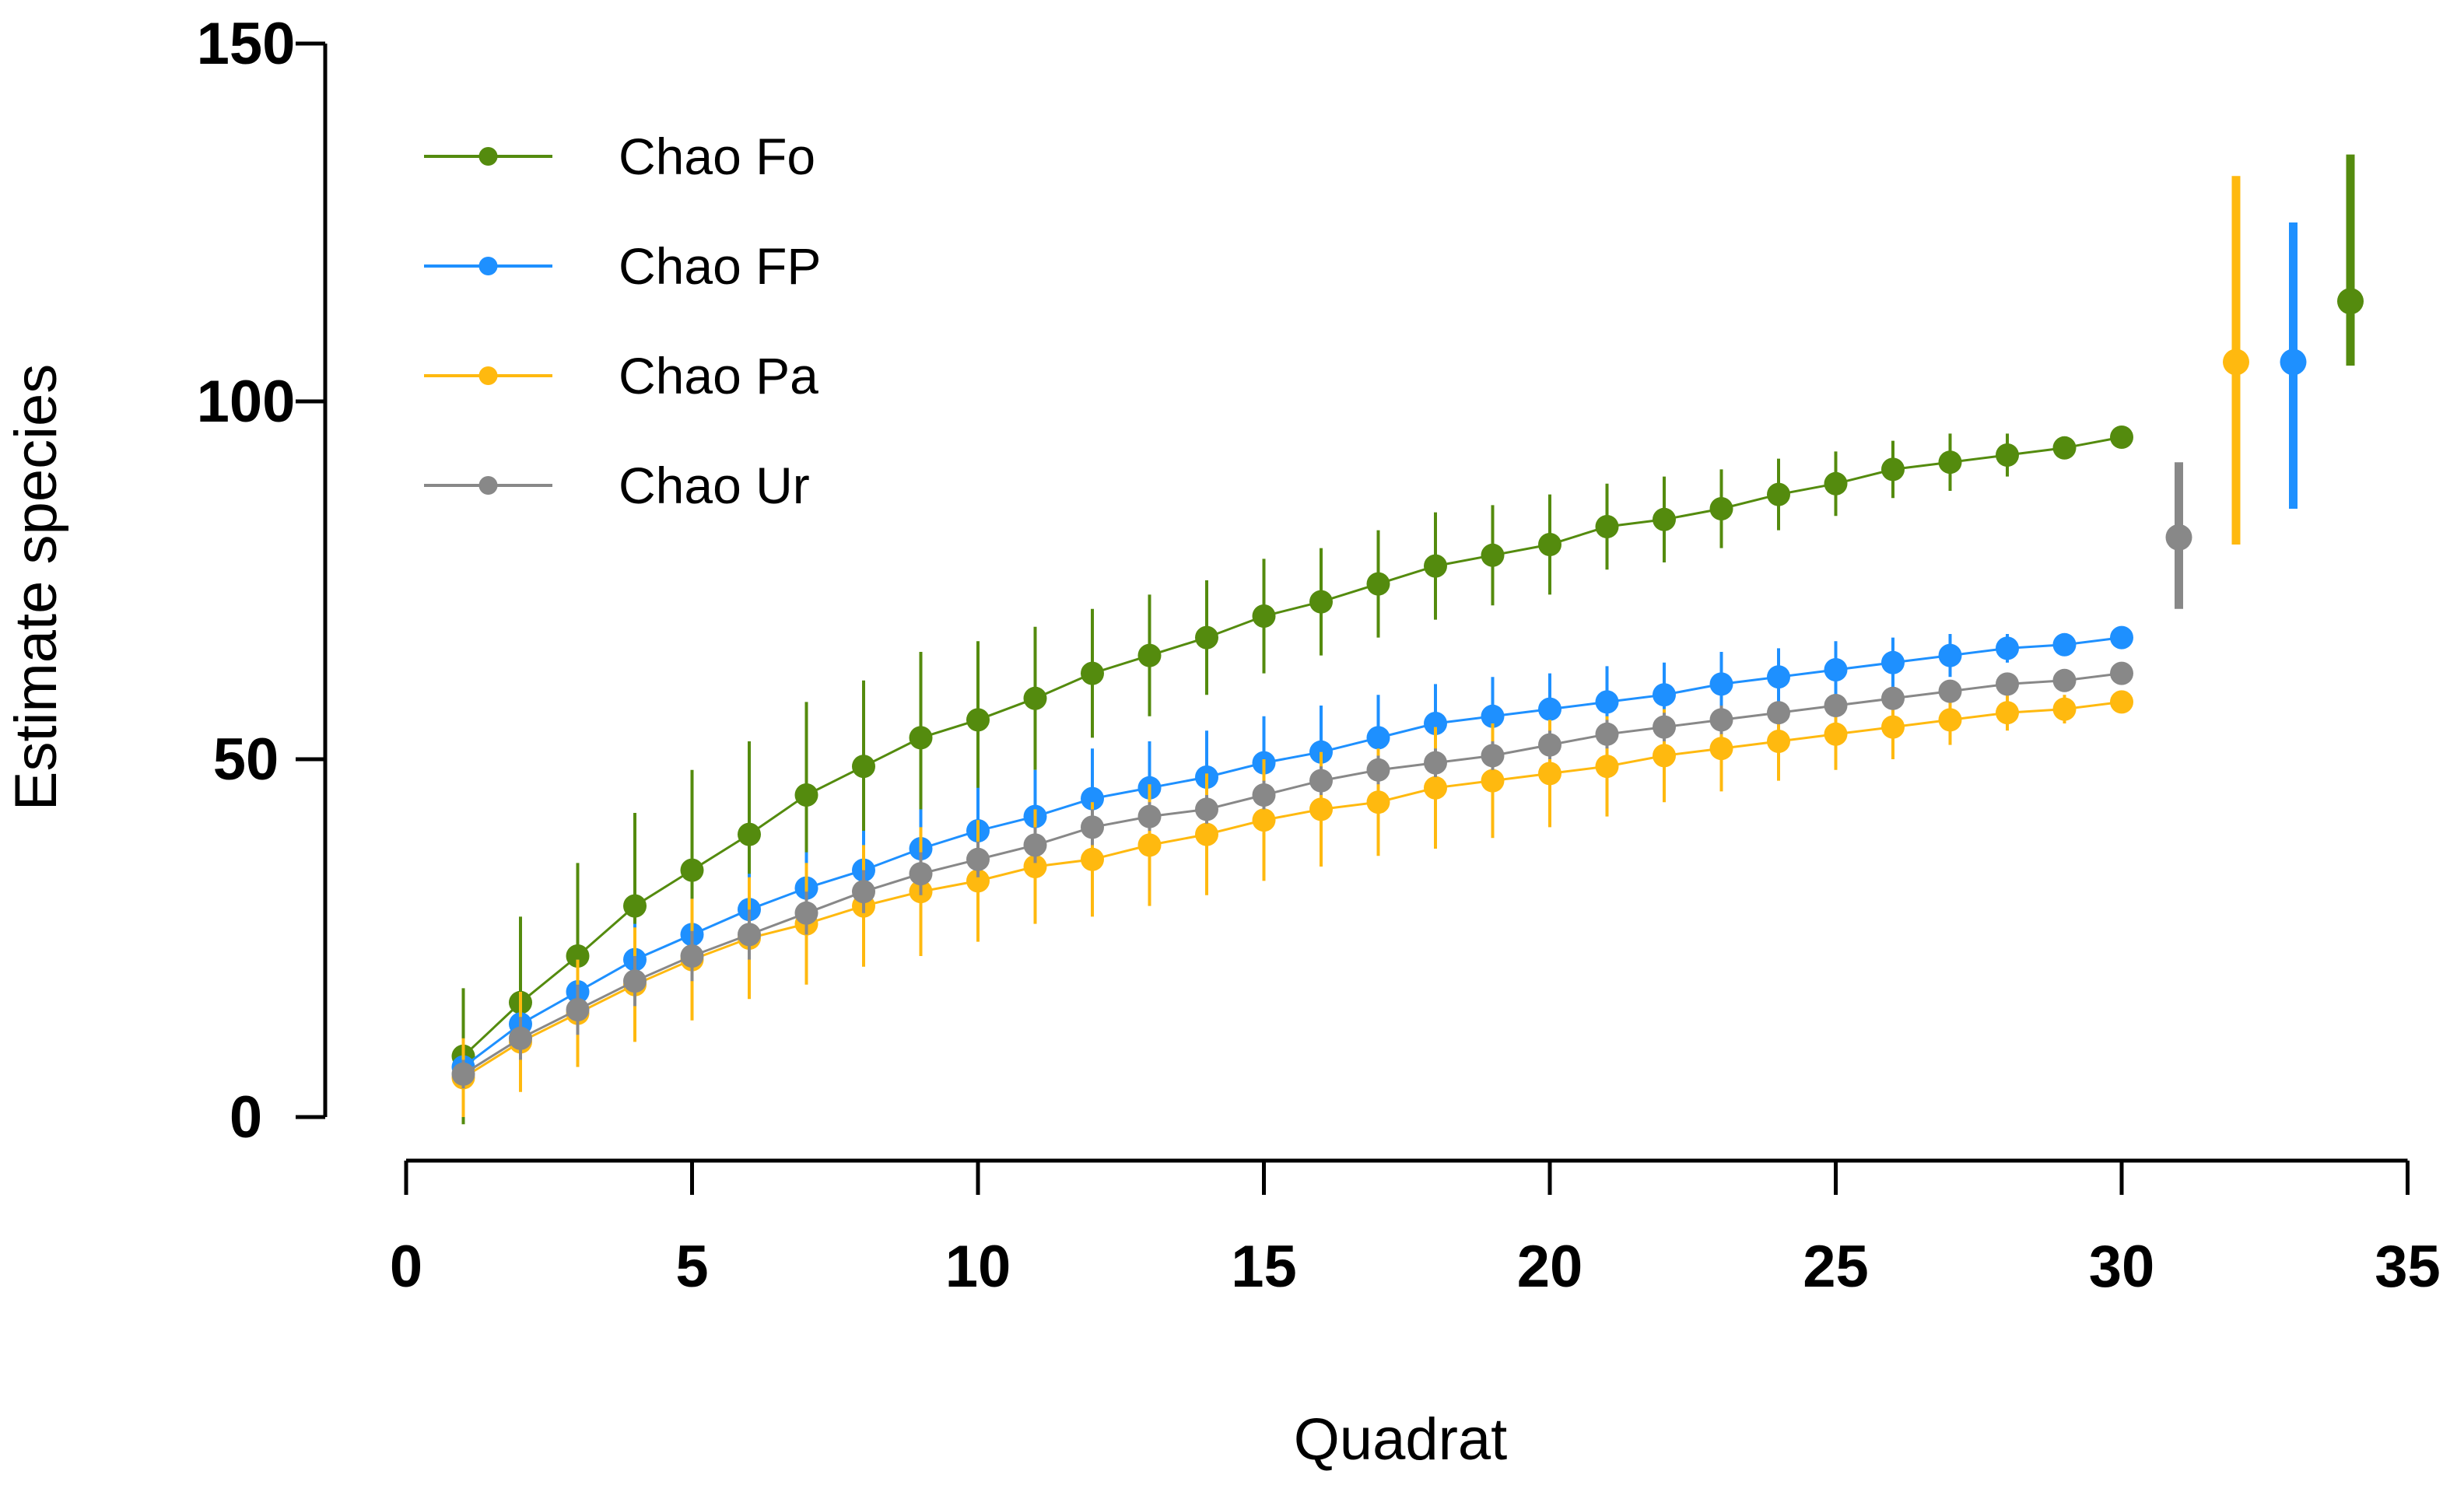 This screenshot has height=1485, width=2464. What do you see at coordinates (246, 402) in the screenshot?
I see `y-tick-label: 100` at bounding box center [246, 402].